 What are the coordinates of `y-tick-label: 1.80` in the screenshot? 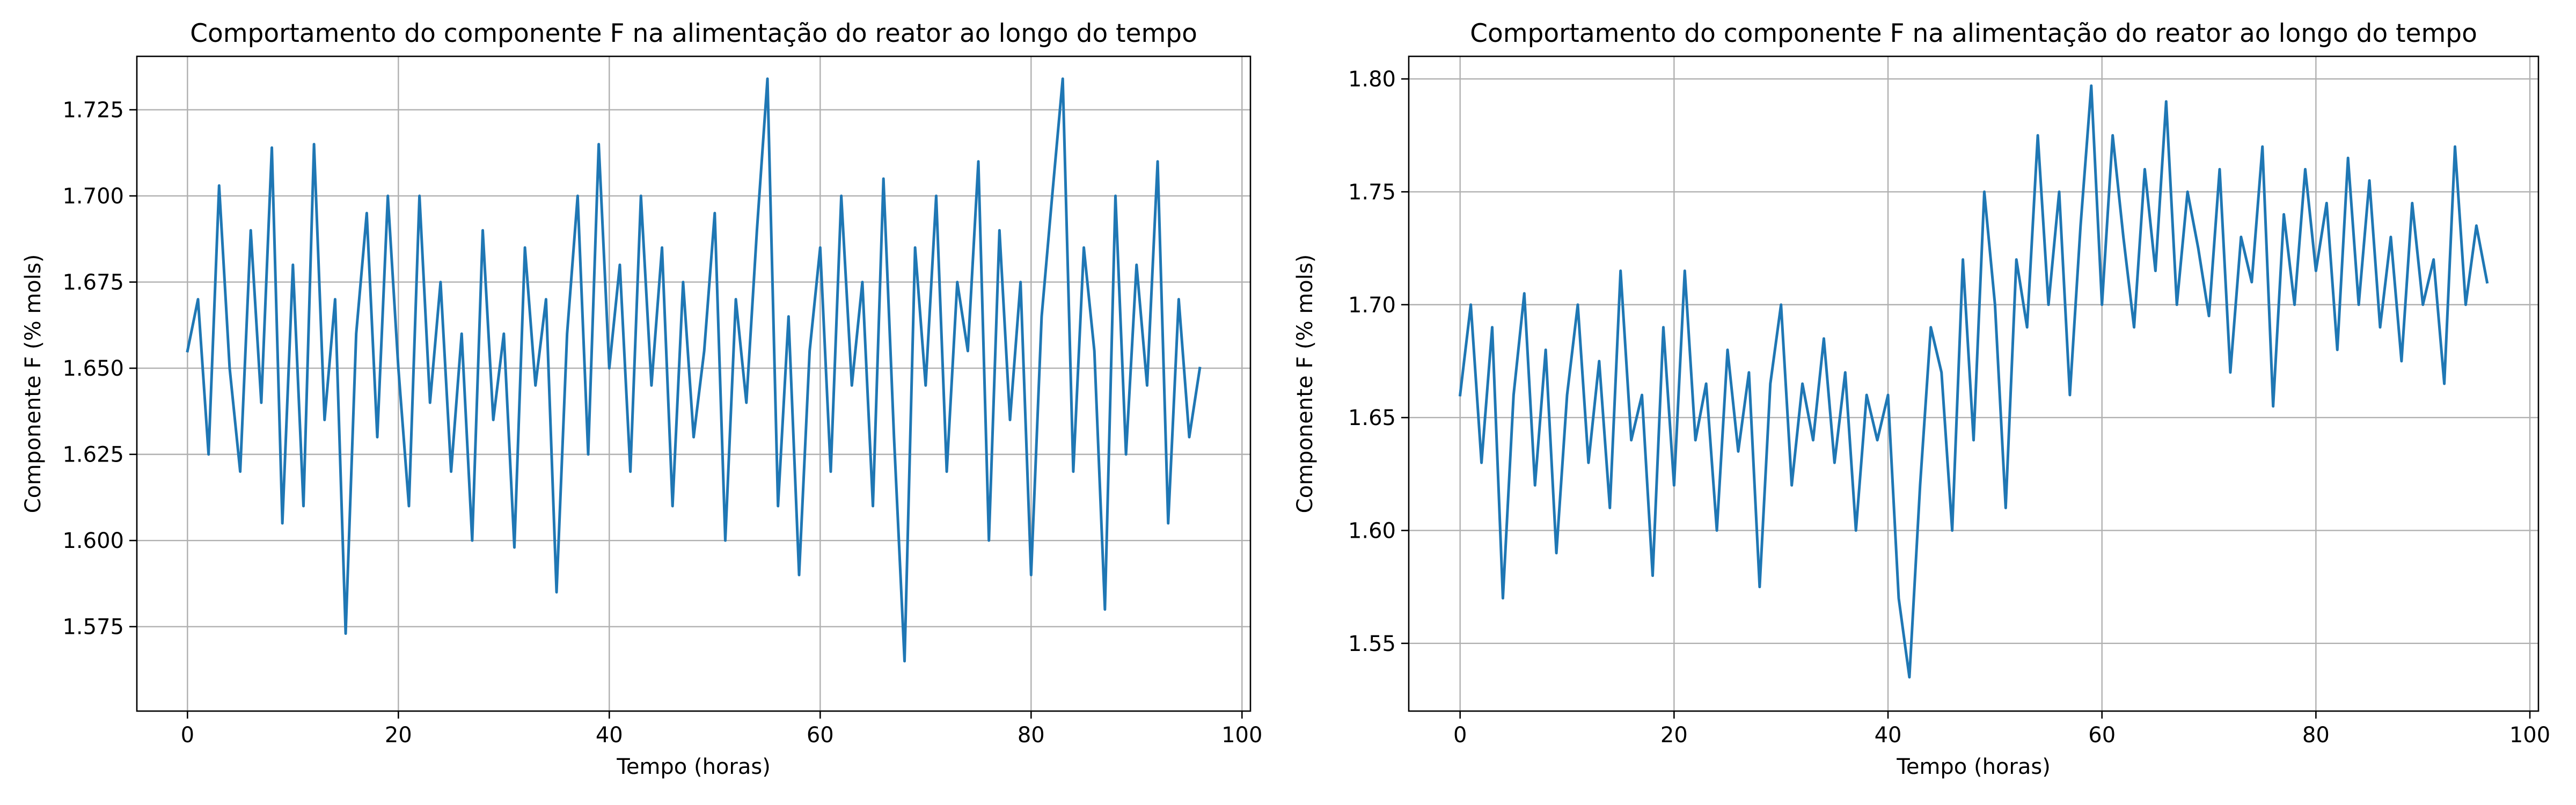 It's located at (1372, 79).